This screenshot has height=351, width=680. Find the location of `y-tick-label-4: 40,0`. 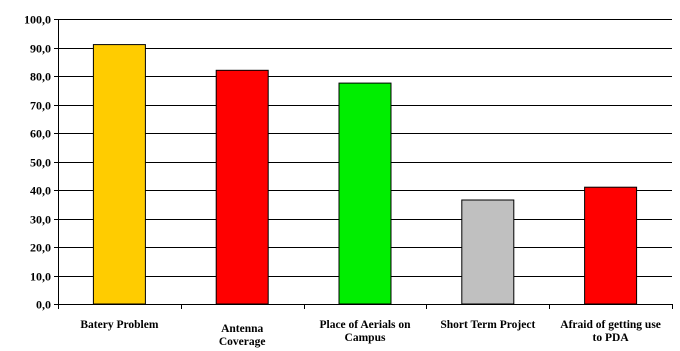

y-tick-label-4: 40,0 is located at coordinates (40, 191).